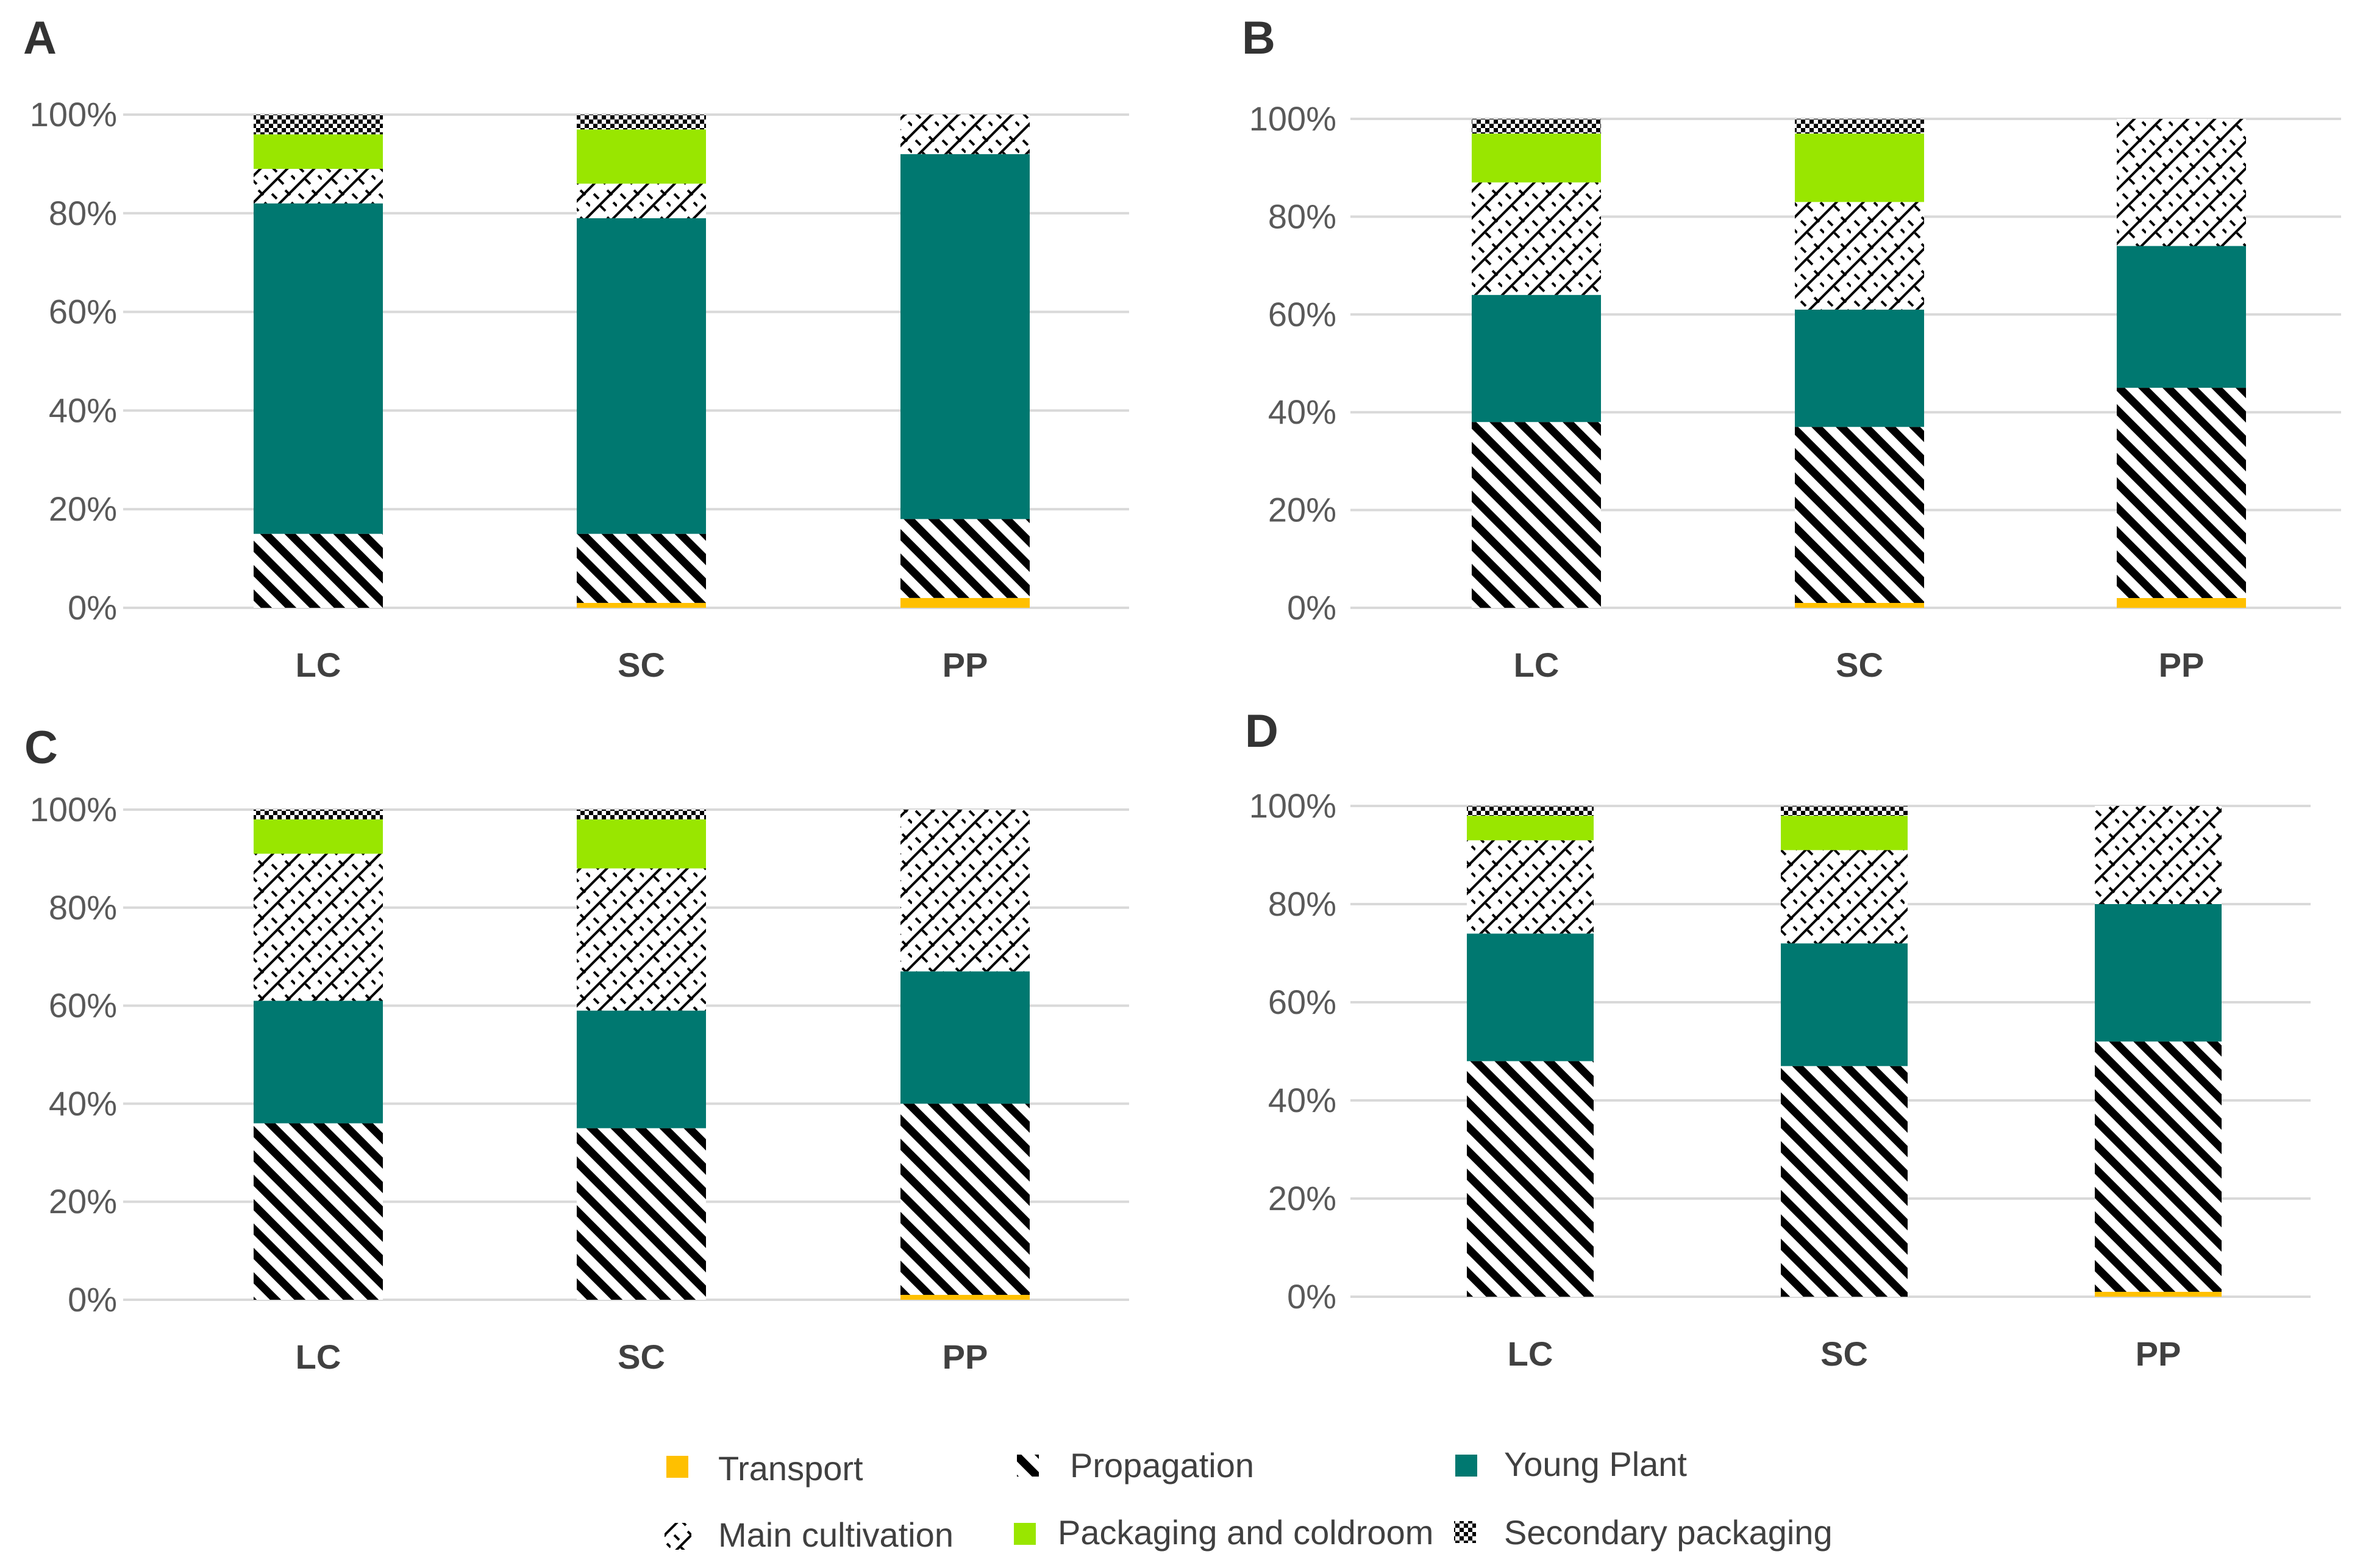 This screenshot has height=1568, width=2360. I want to click on bar-c-sc-young-plant, so click(641, 1069).